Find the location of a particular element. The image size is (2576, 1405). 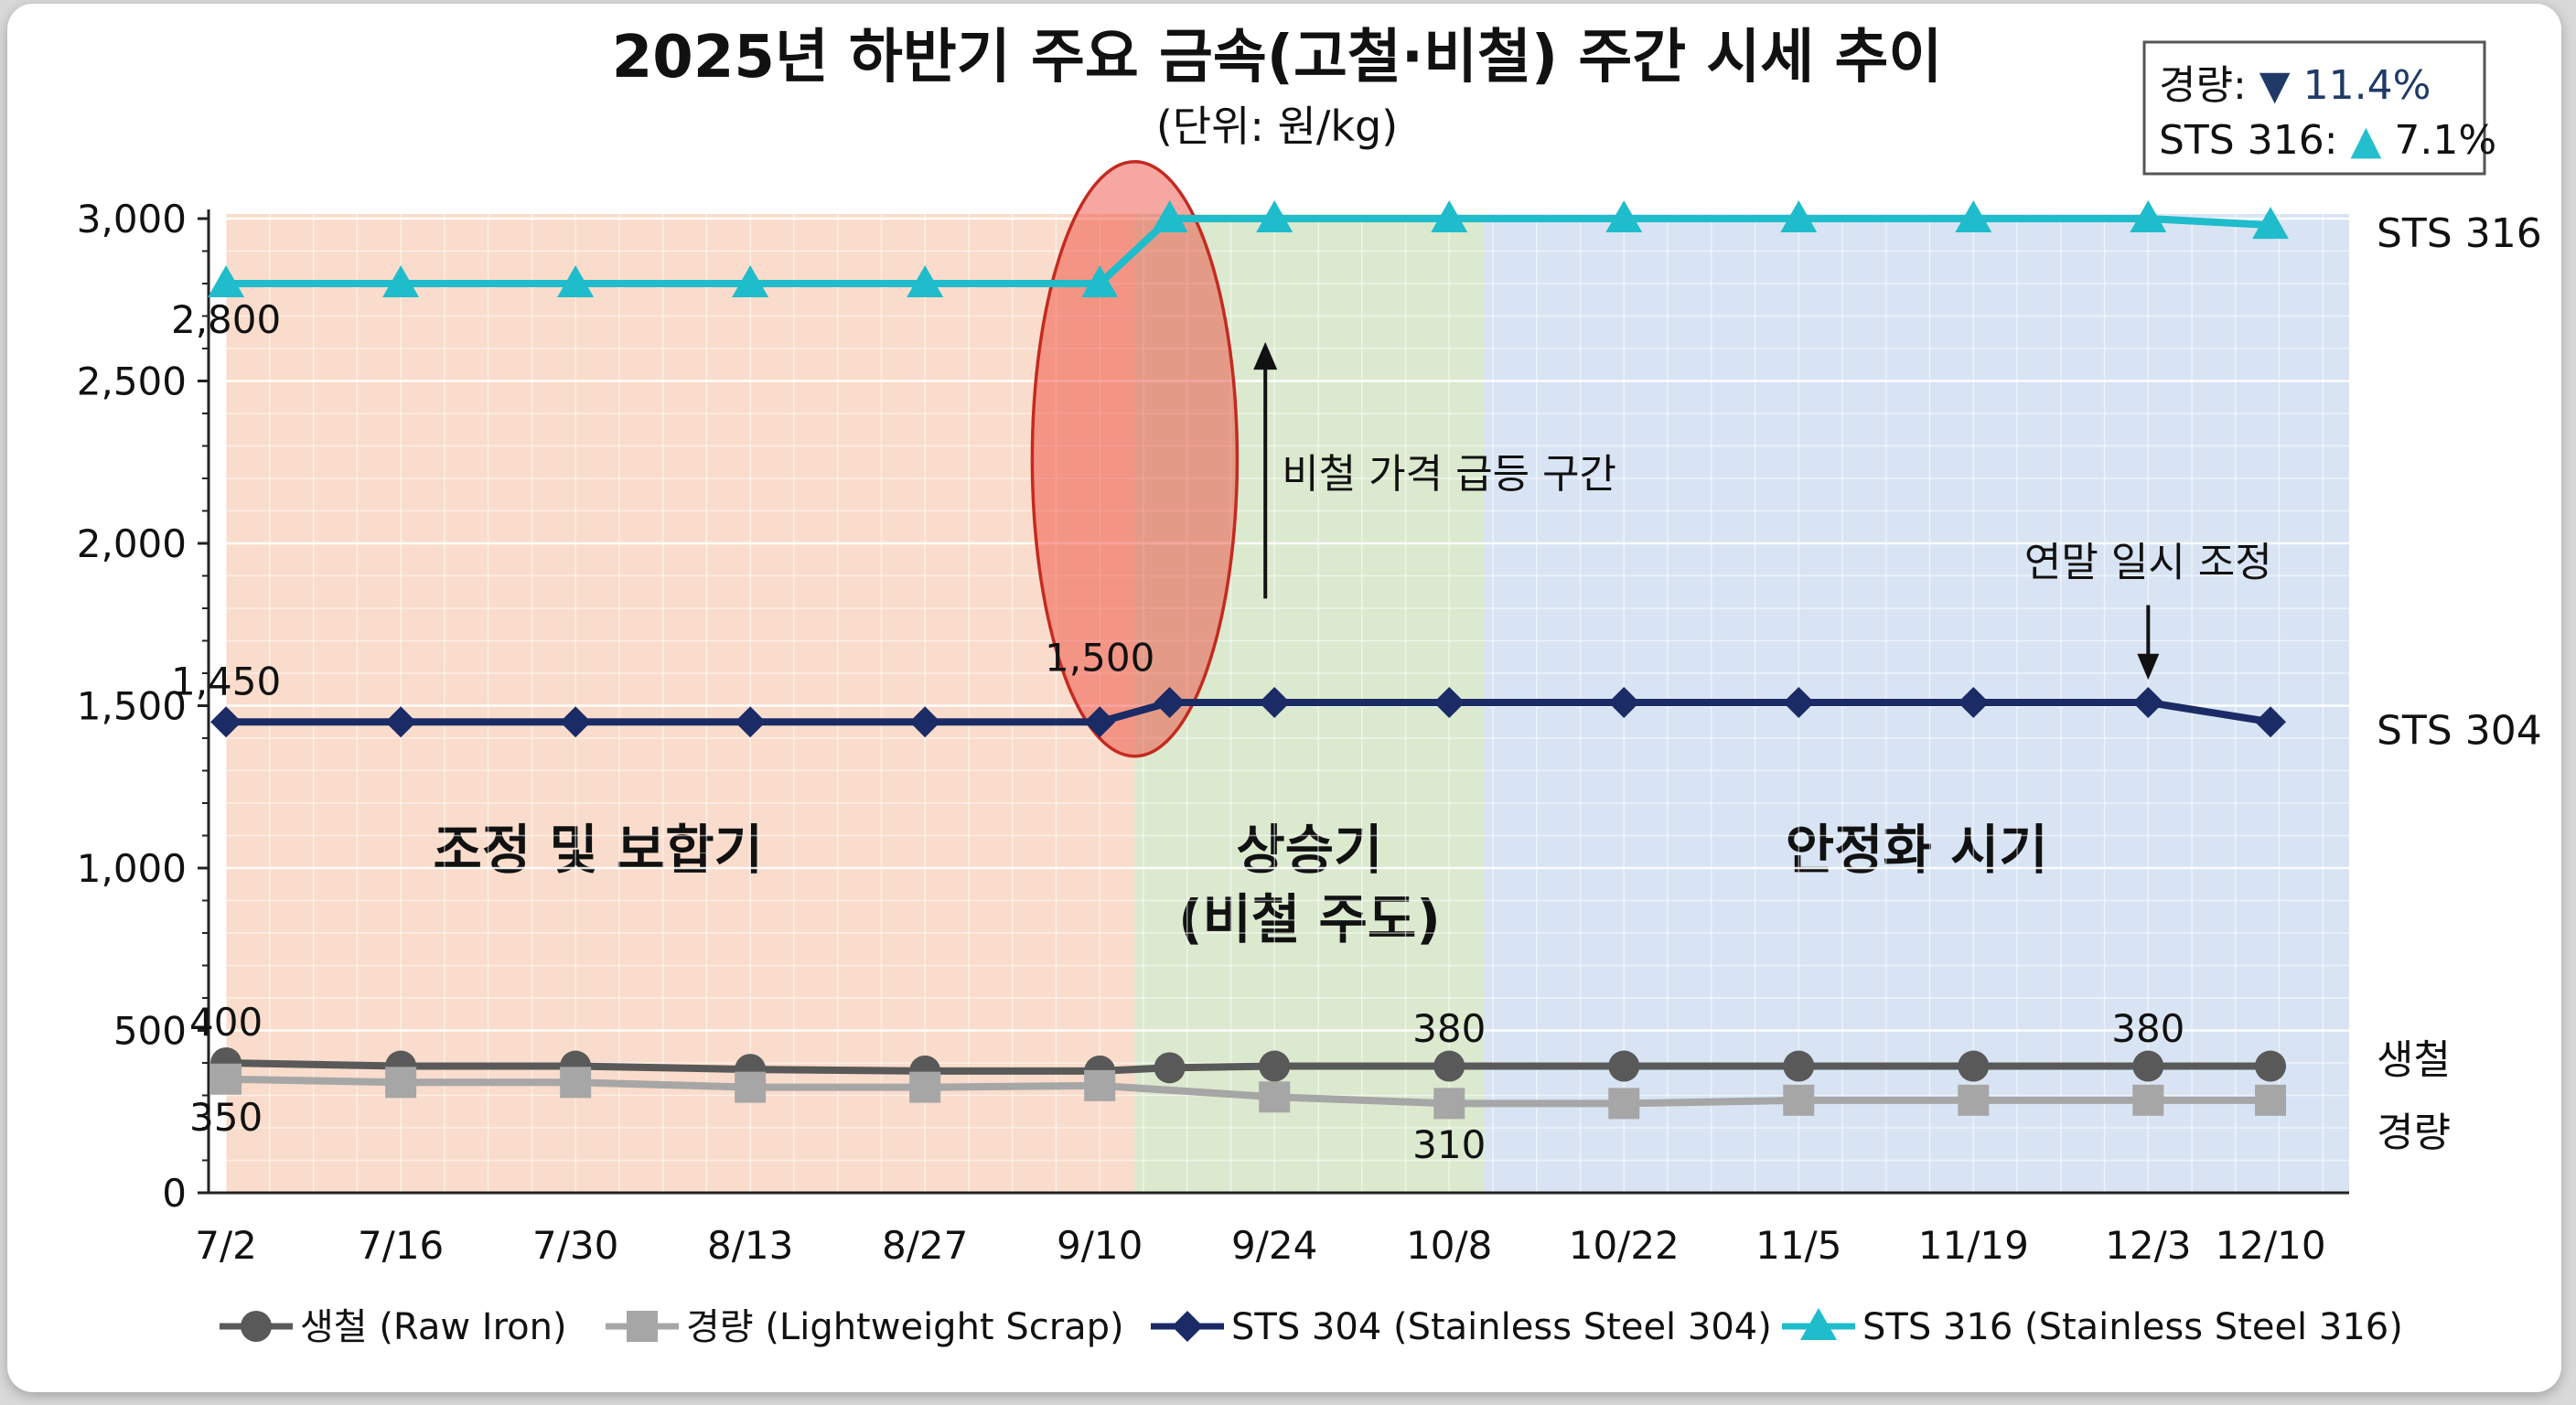

legend-label: 생철 (Raw Iron) is located at coordinates (434, 1327).